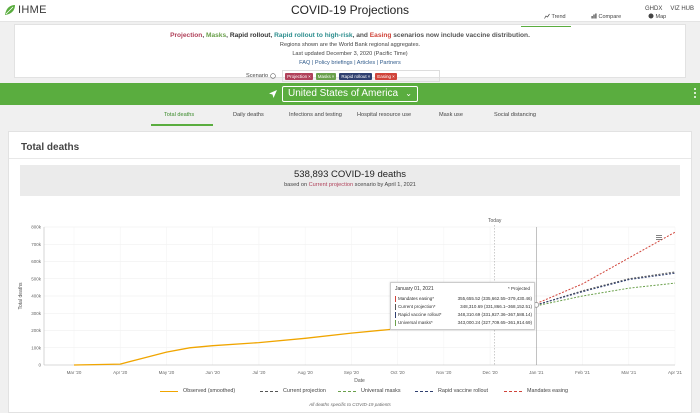 The height and width of the screenshot is (413, 700). I want to click on tab-infections-testing: Infections and testing, so click(315, 115).